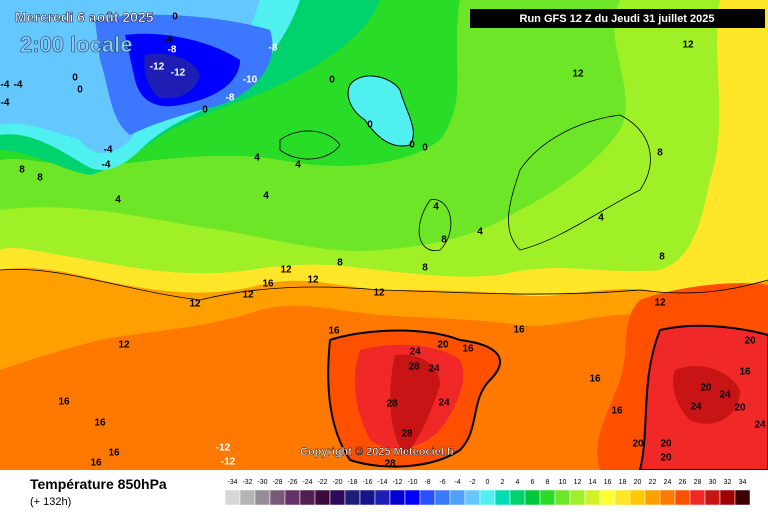 The height and width of the screenshot is (512, 768). Describe the element at coordinates (488, 482) in the screenshot. I see `scale-tick-label: 0` at that location.